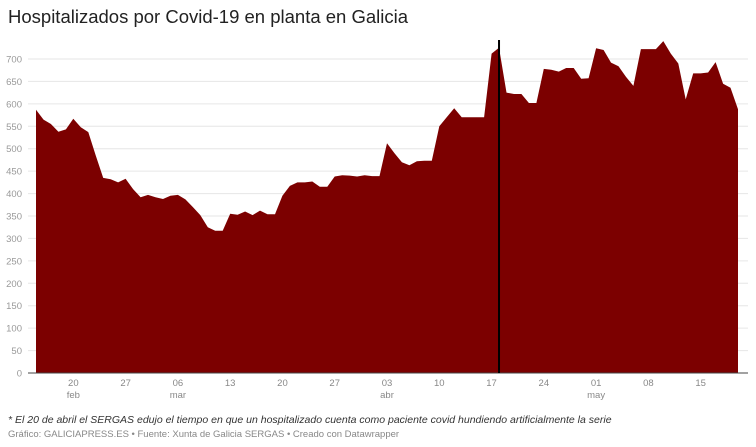  I want to click on y-tick-label: 200, so click(14, 284).